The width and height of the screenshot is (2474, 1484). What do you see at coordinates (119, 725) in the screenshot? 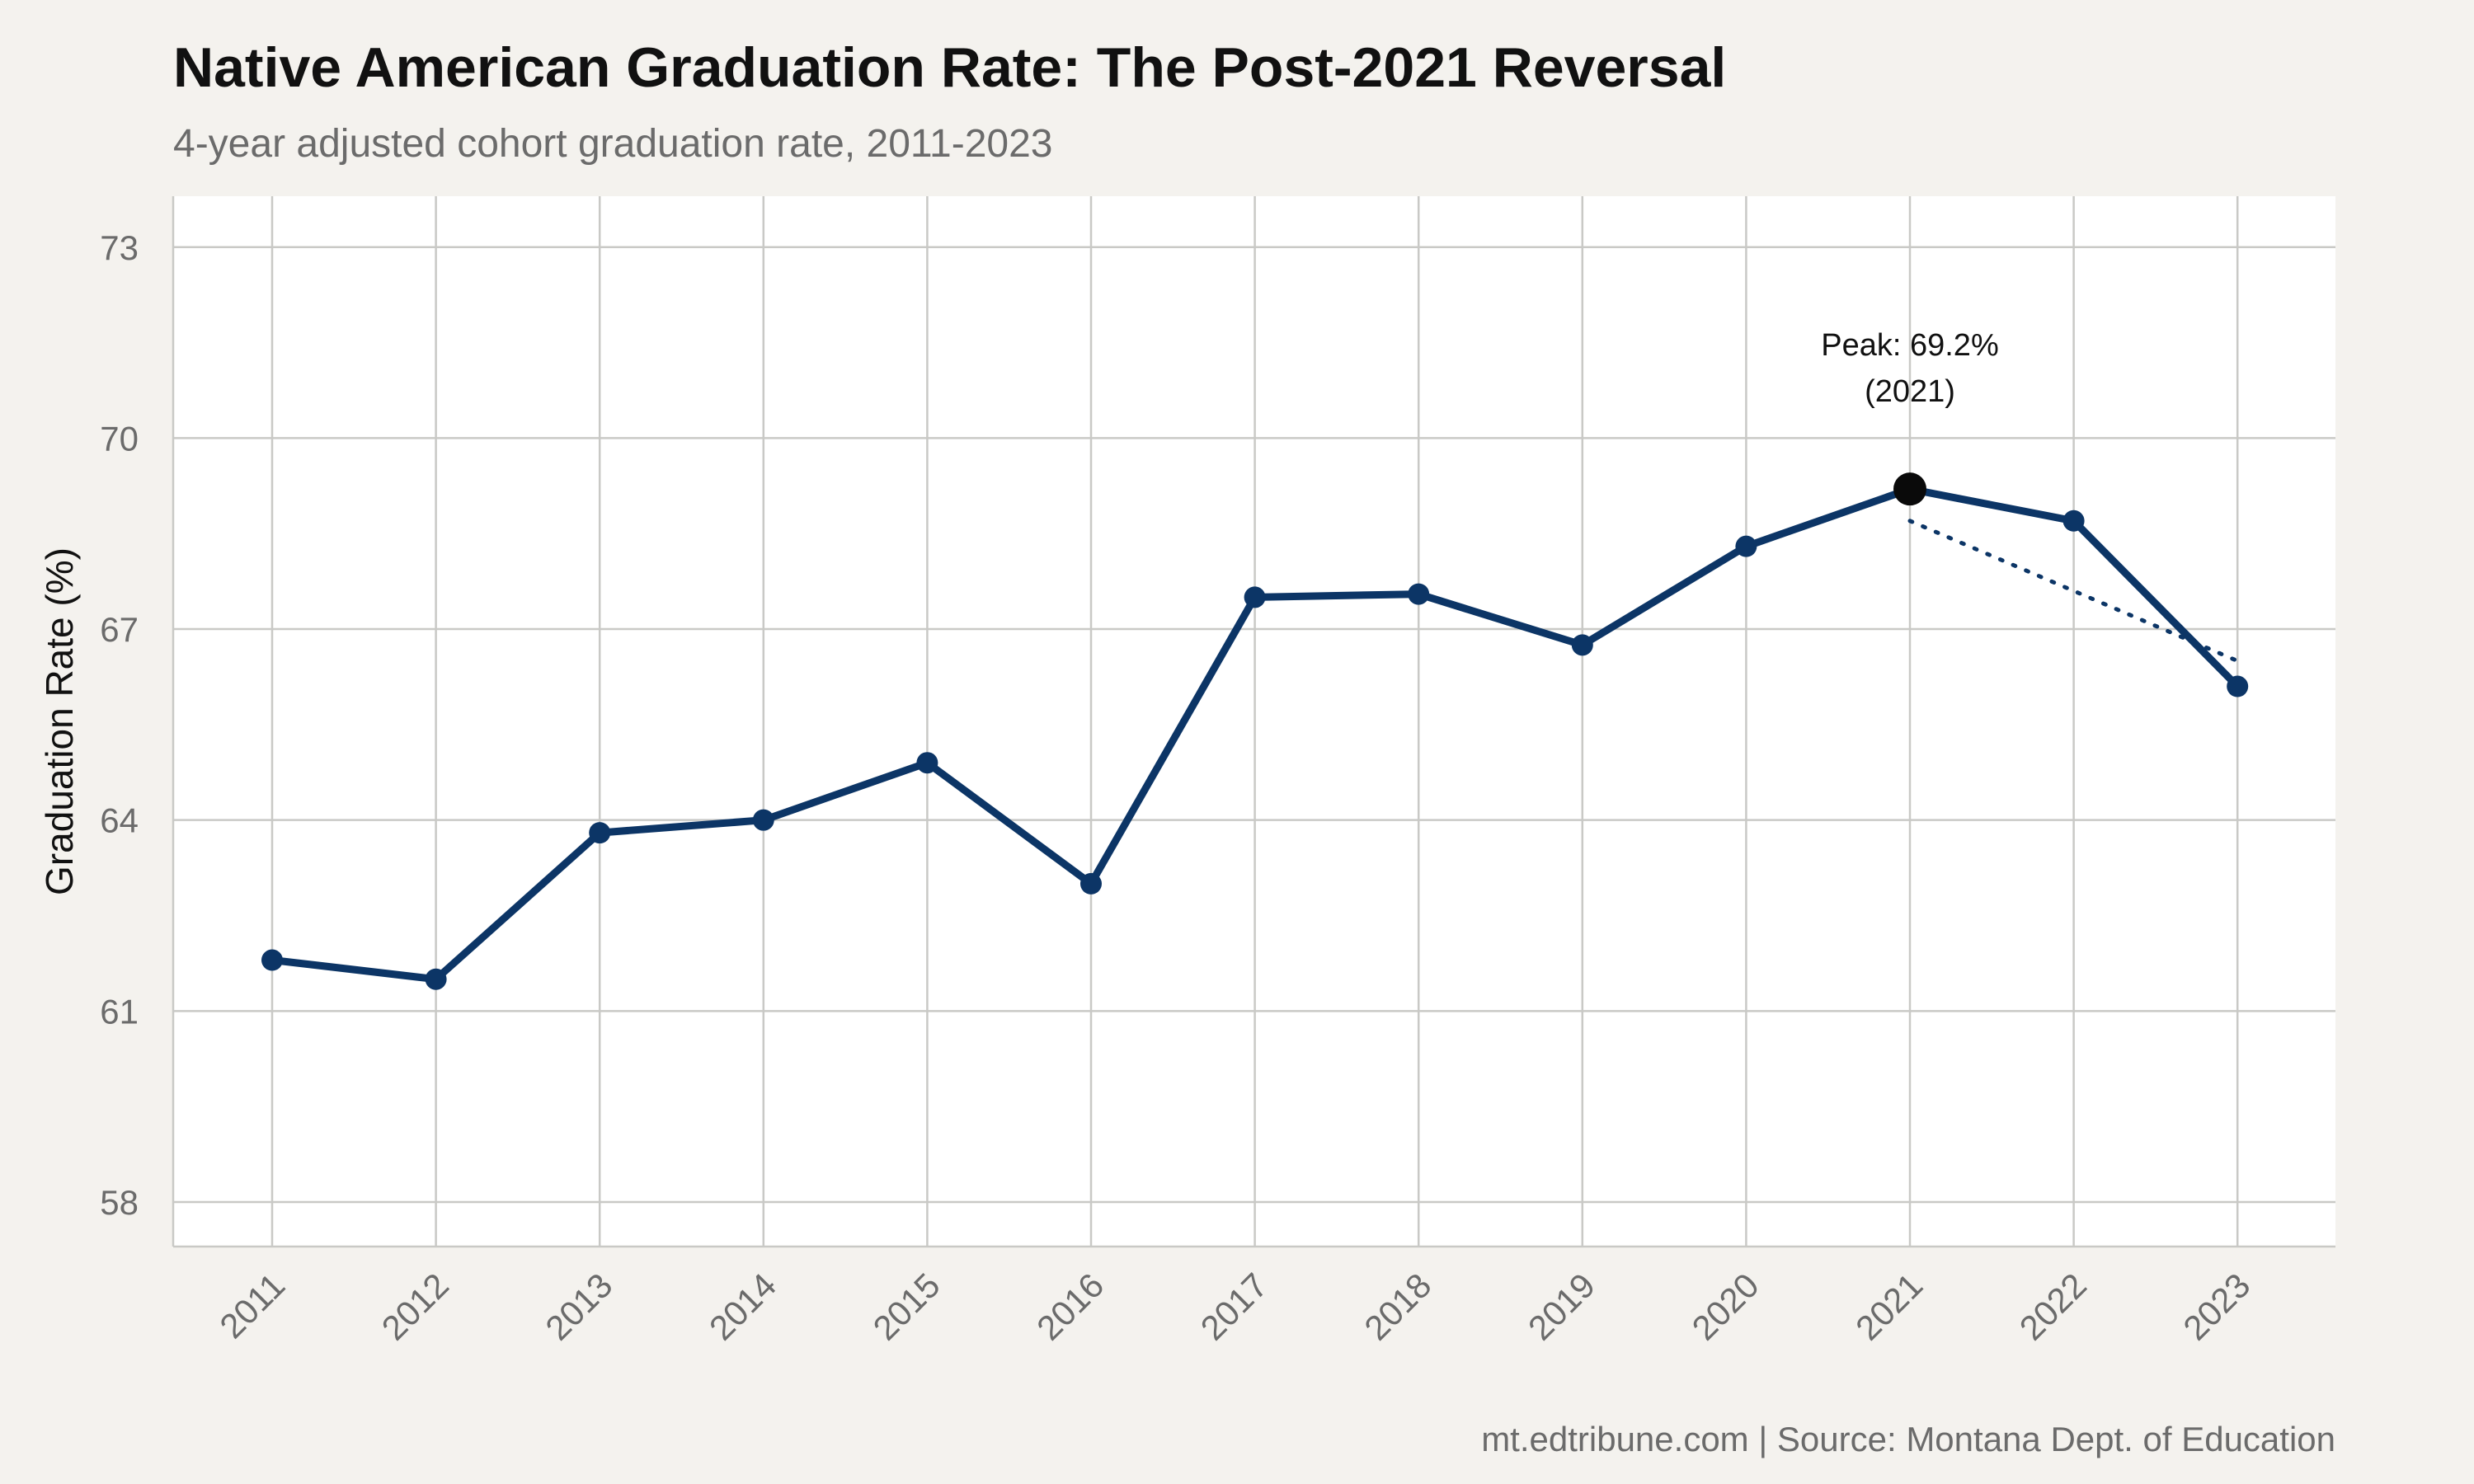
I see `y-tick-labels: 58 61 64 67 70 73` at bounding box center [119, 725].